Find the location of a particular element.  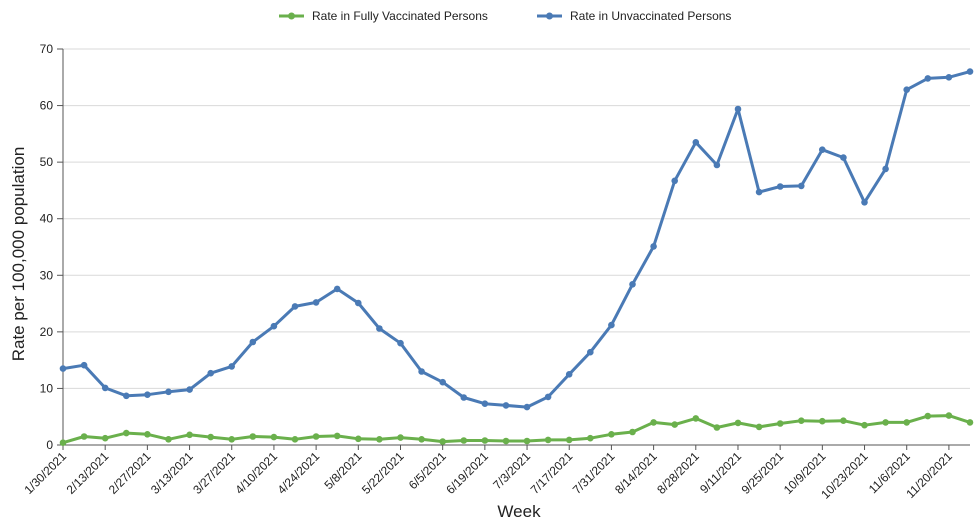

x-tick-label: 3/13/2021 is located at coordinates (172, 473).